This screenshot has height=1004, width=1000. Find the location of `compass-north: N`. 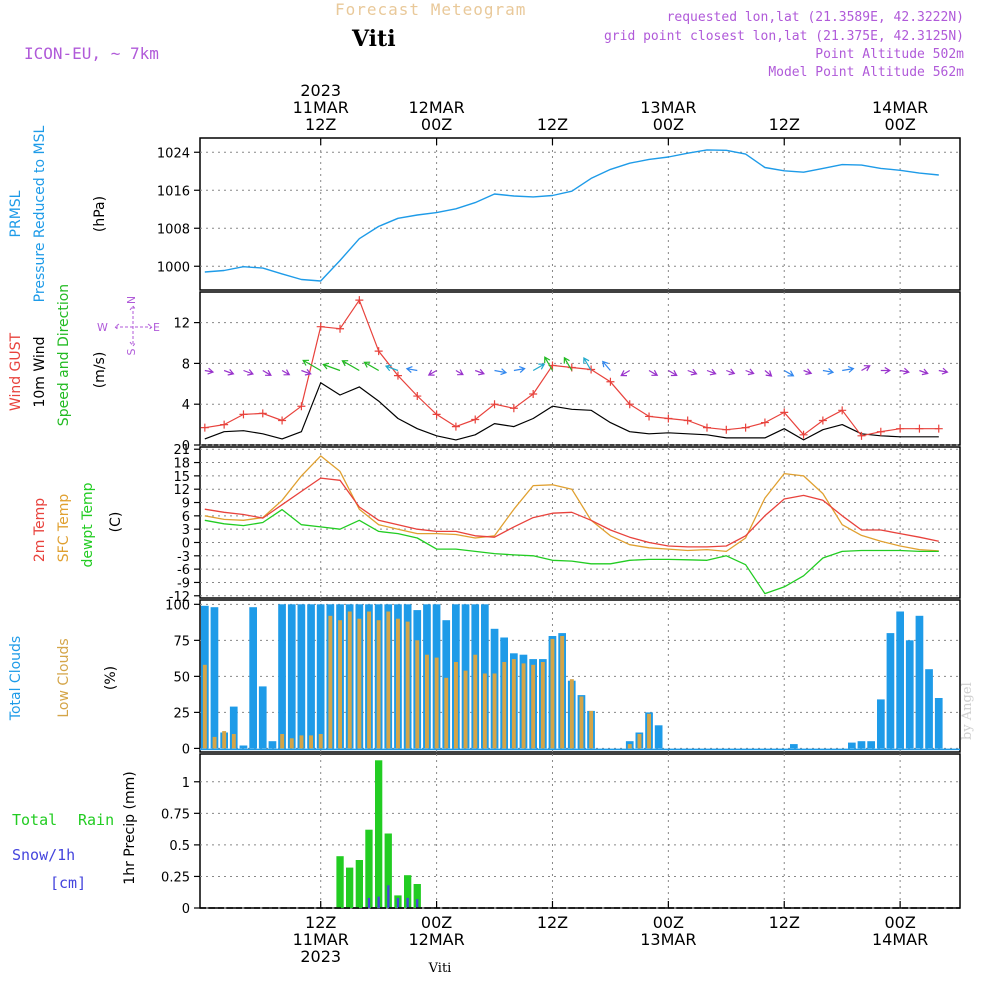

compass-north: N is located at coordinates (131, 300).